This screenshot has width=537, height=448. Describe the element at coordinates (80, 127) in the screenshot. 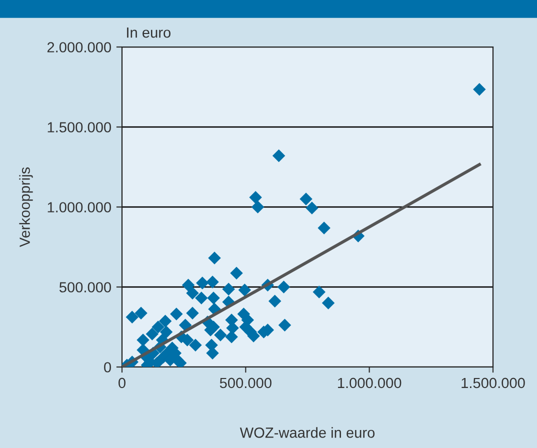

I see `y-tick-label: 1.500.000` at that location.